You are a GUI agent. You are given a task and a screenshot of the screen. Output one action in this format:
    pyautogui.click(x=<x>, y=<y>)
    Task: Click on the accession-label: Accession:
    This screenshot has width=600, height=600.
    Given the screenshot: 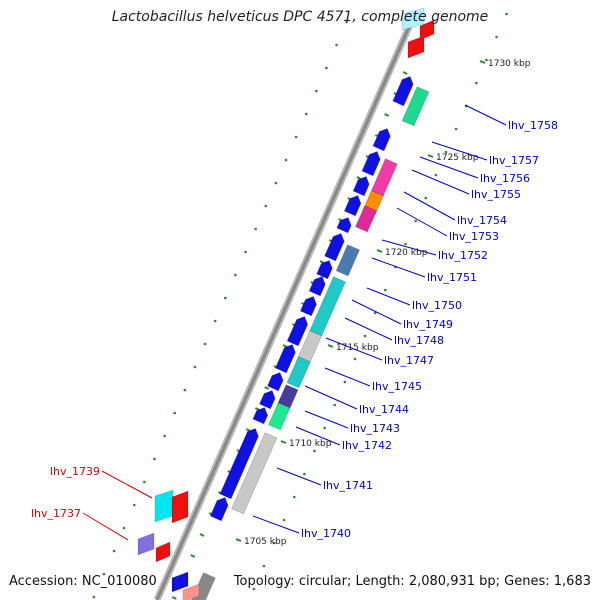 What is the action you would take?
    pyautogui.click(x=43, y=581)
    